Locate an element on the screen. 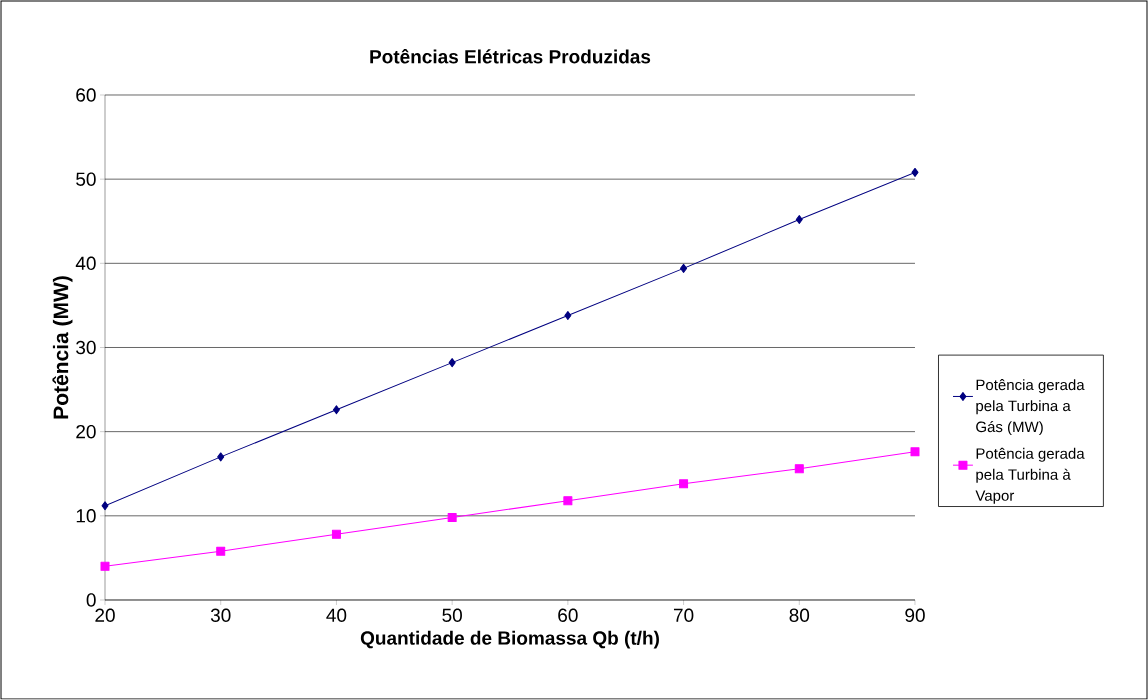 Image resolution: width=1148 pixels, height=700 pixels. legend-label: Potência gerada pela Turbina a Gás (MW) is located at coordinates (1030, 407).